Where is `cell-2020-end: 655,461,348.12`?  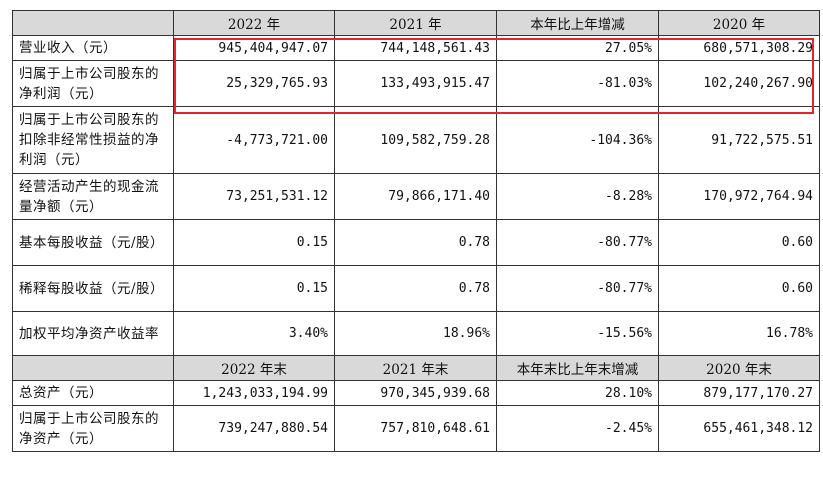 cell-2020-end: 655,461,348.12 is located at coordinates (739, 428).